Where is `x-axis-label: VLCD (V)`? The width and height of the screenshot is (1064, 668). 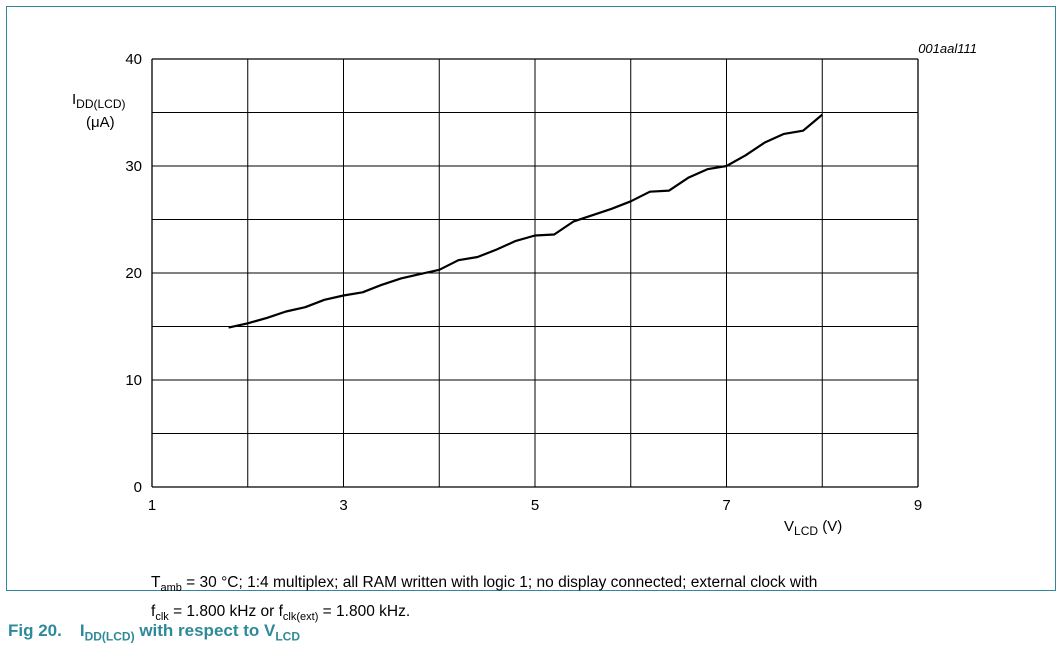 x-axis-label: VLCD (V) is located at coordinates (813, 528).